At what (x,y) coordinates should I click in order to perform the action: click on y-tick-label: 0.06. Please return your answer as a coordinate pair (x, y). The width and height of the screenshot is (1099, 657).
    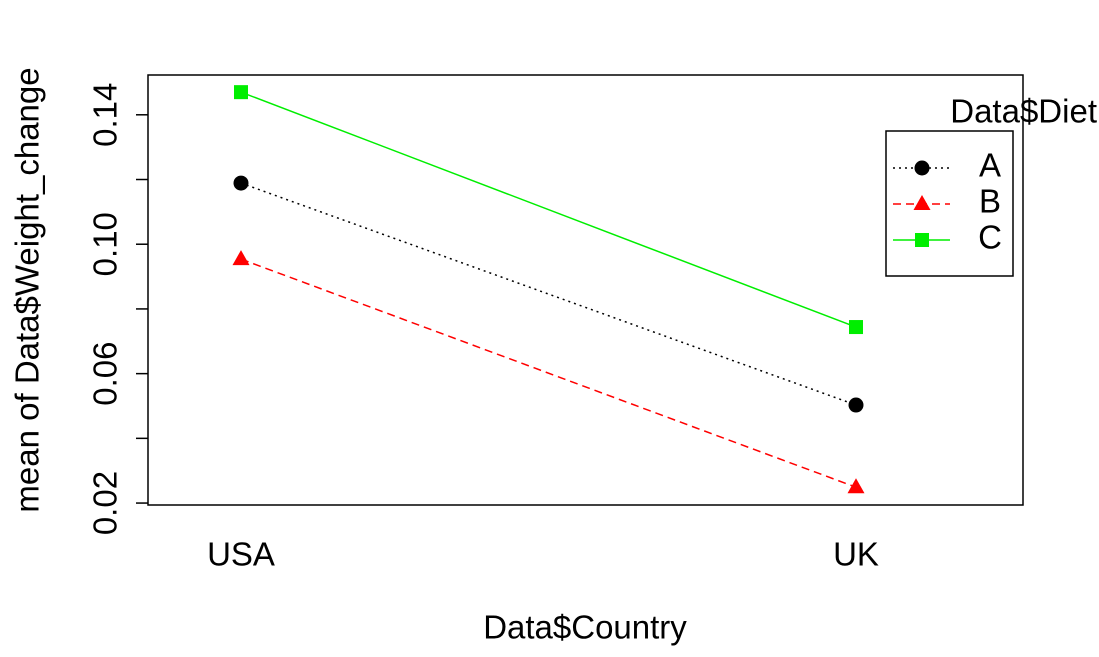
    Looking at the image, I should click on (105, 374).